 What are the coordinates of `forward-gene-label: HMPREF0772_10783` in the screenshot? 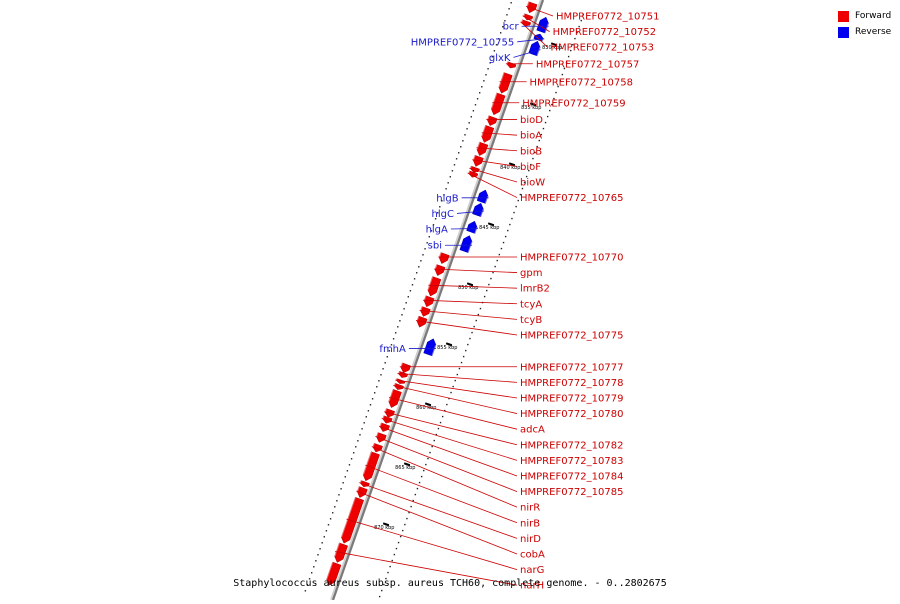 It's located at (571, 461).